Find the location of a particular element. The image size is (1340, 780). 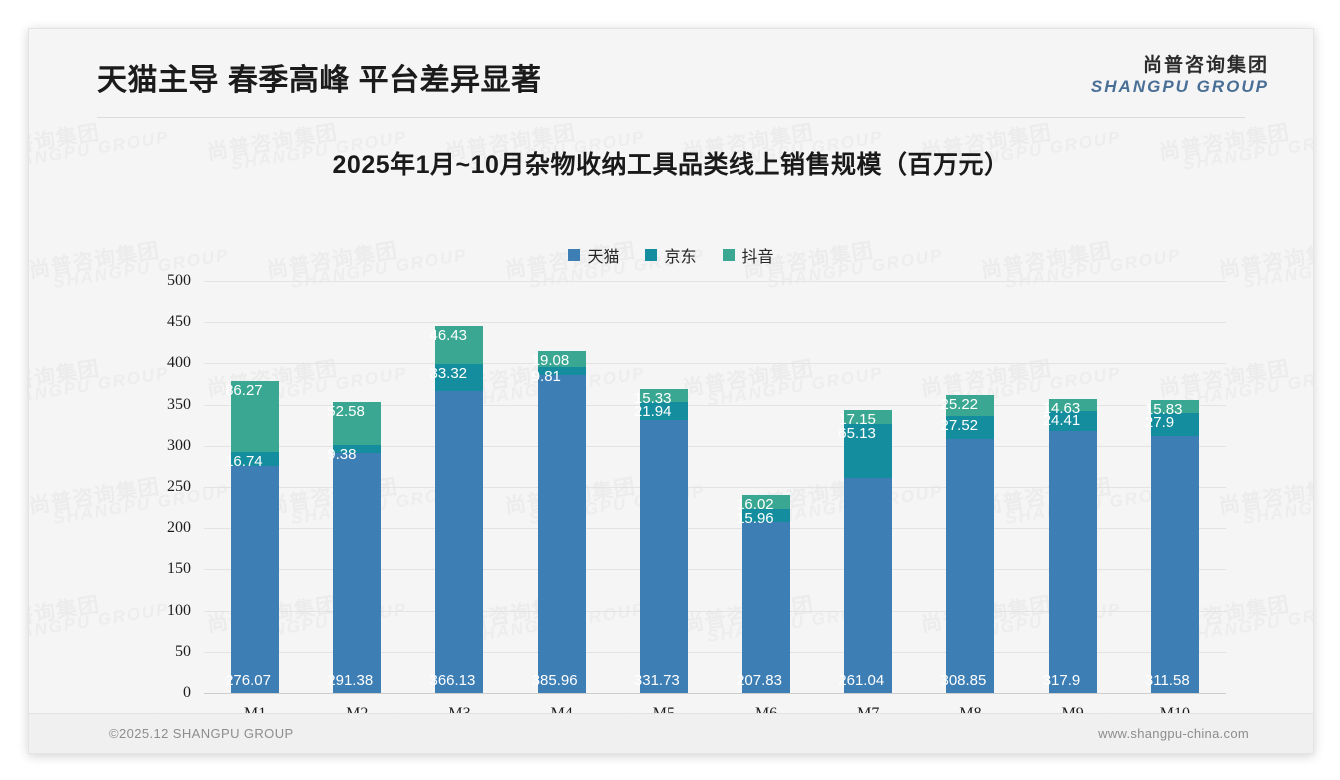

bar-segment-抖音: 25.22 is located at coordinates (967, 405).